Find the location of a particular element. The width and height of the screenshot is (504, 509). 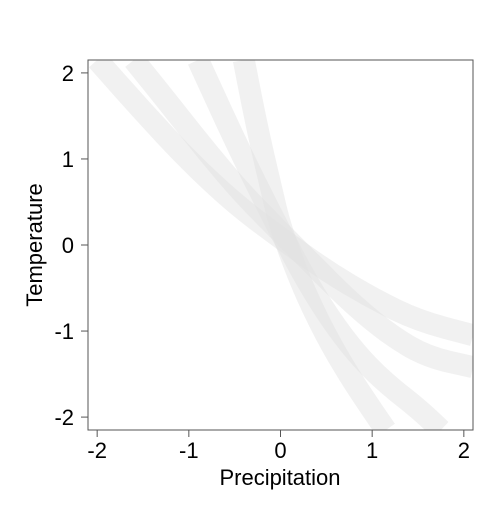

x-tick-label: 0 is located at coordinates (280, 450).